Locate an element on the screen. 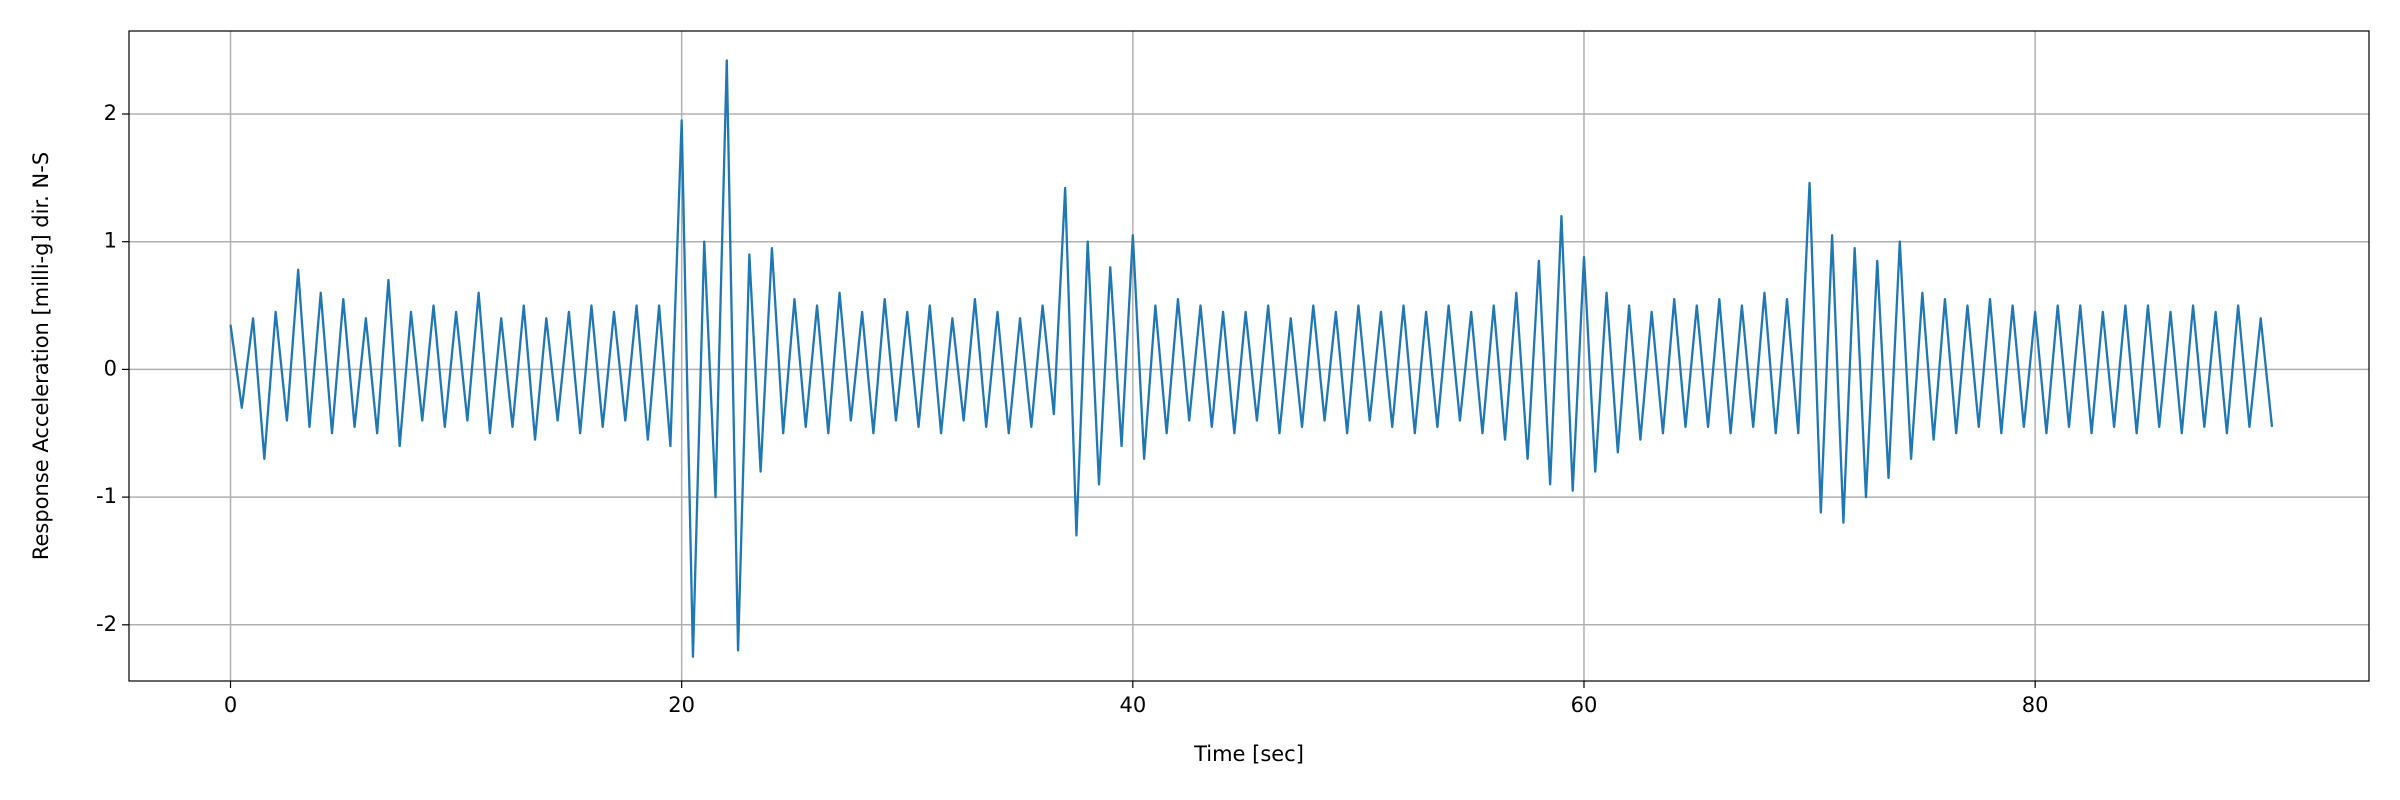  y-tick-label: 2 is located at coordinates (110, 113).